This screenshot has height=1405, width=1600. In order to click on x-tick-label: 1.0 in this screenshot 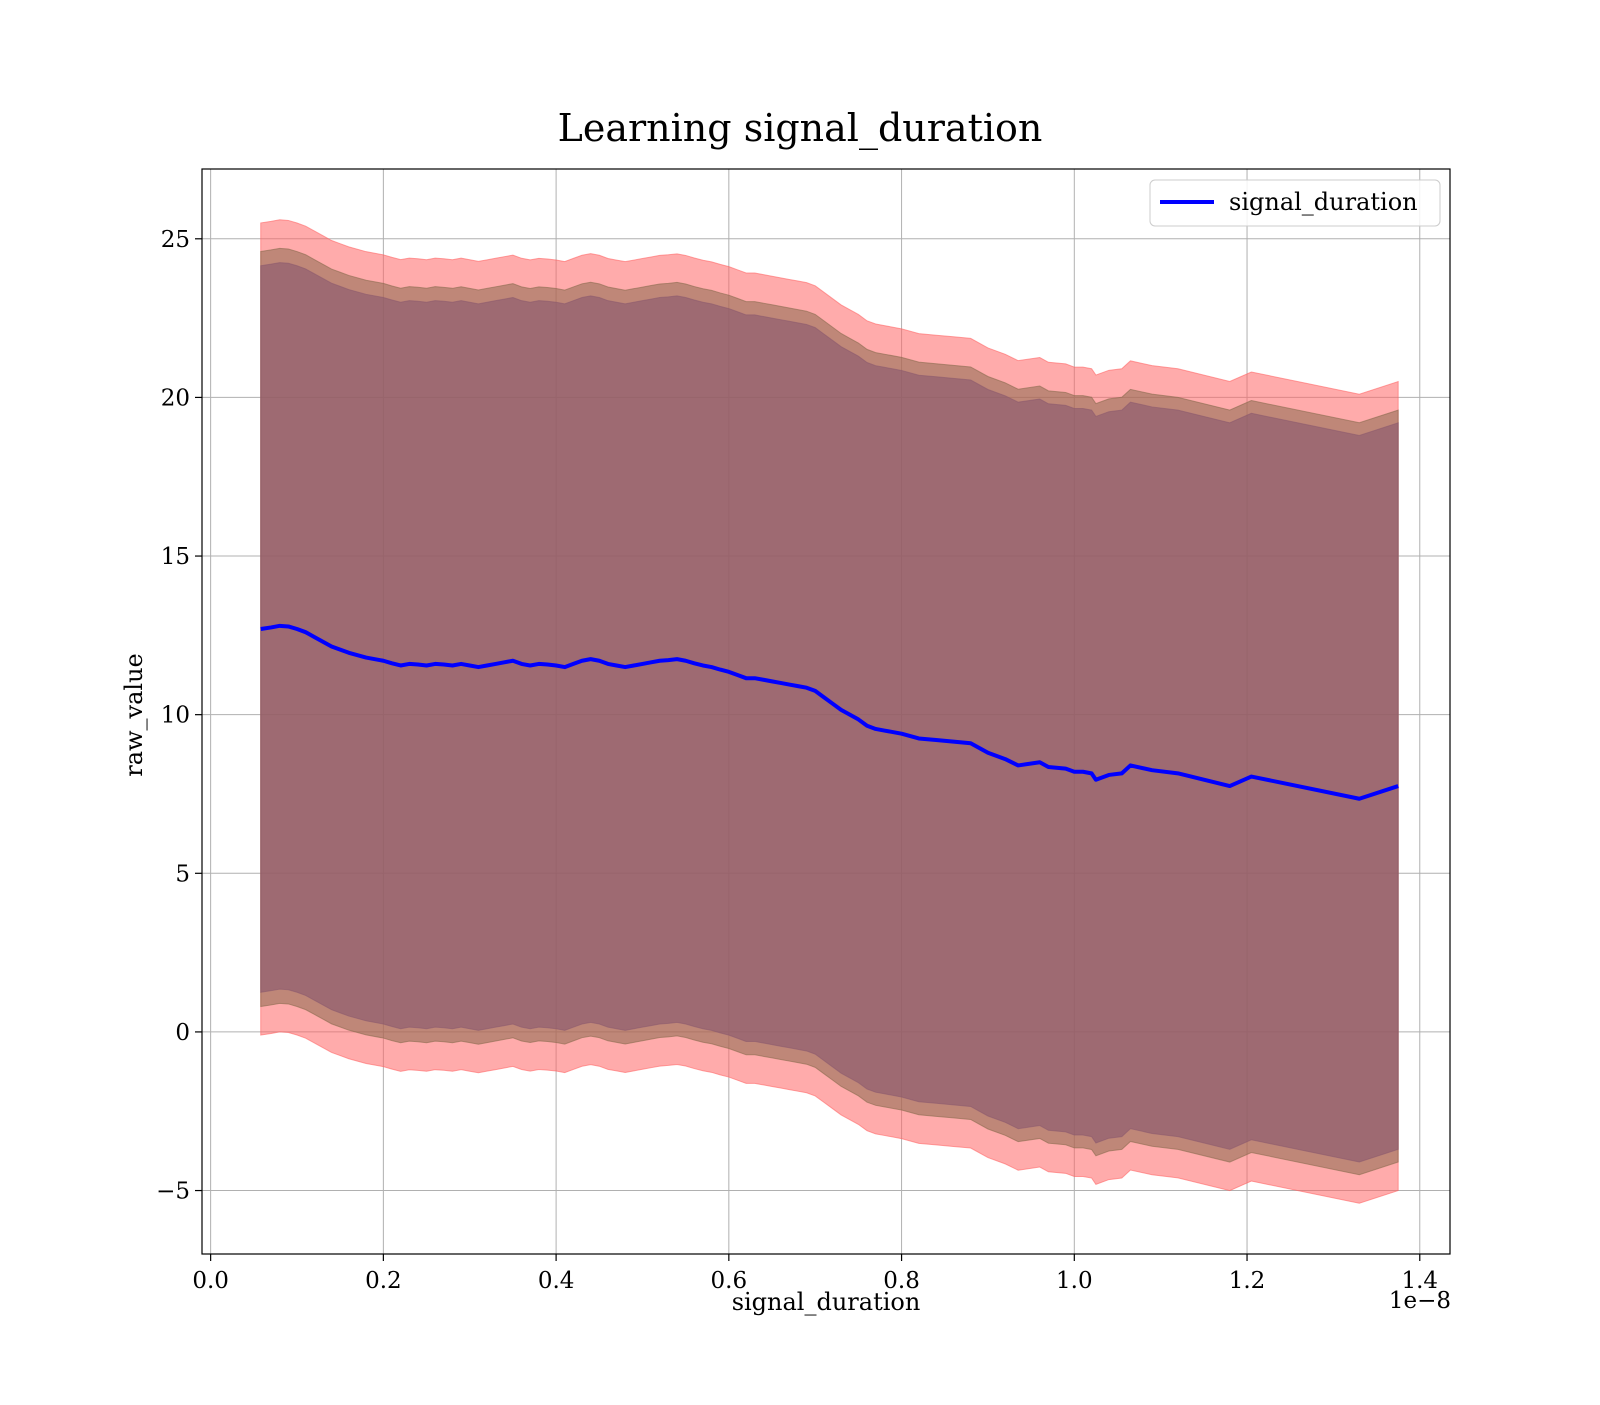, I will do `click(1074, 1281)`.